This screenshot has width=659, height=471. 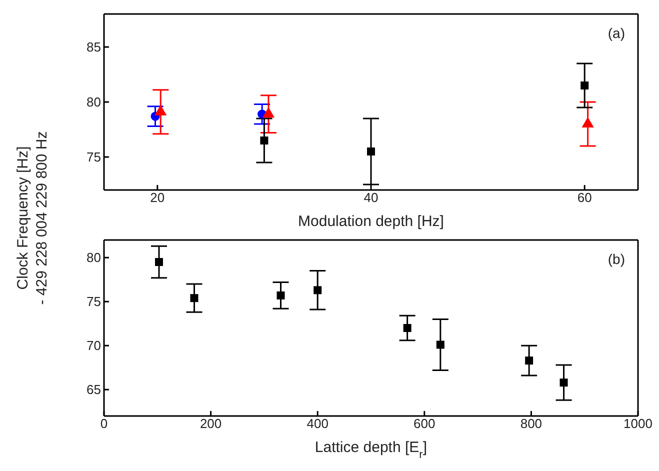 What do you see at coordinates (93, 47) in the screenshot?
I see `y-tick-label: 85` at bounding box center [93, 47].